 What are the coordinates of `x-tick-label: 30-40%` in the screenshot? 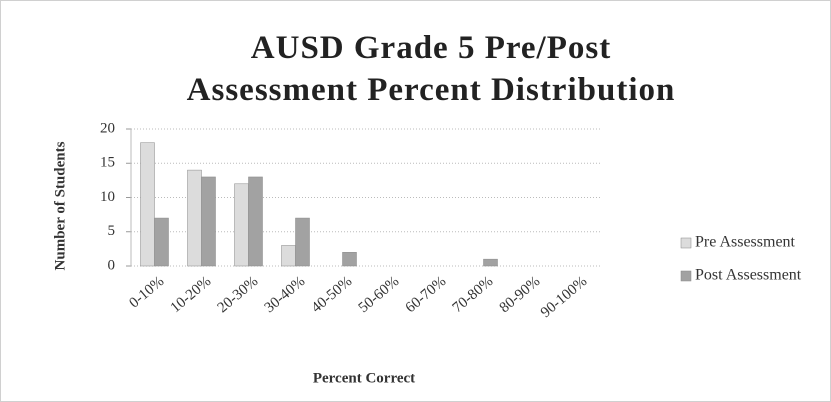 It's located at (285, 294).